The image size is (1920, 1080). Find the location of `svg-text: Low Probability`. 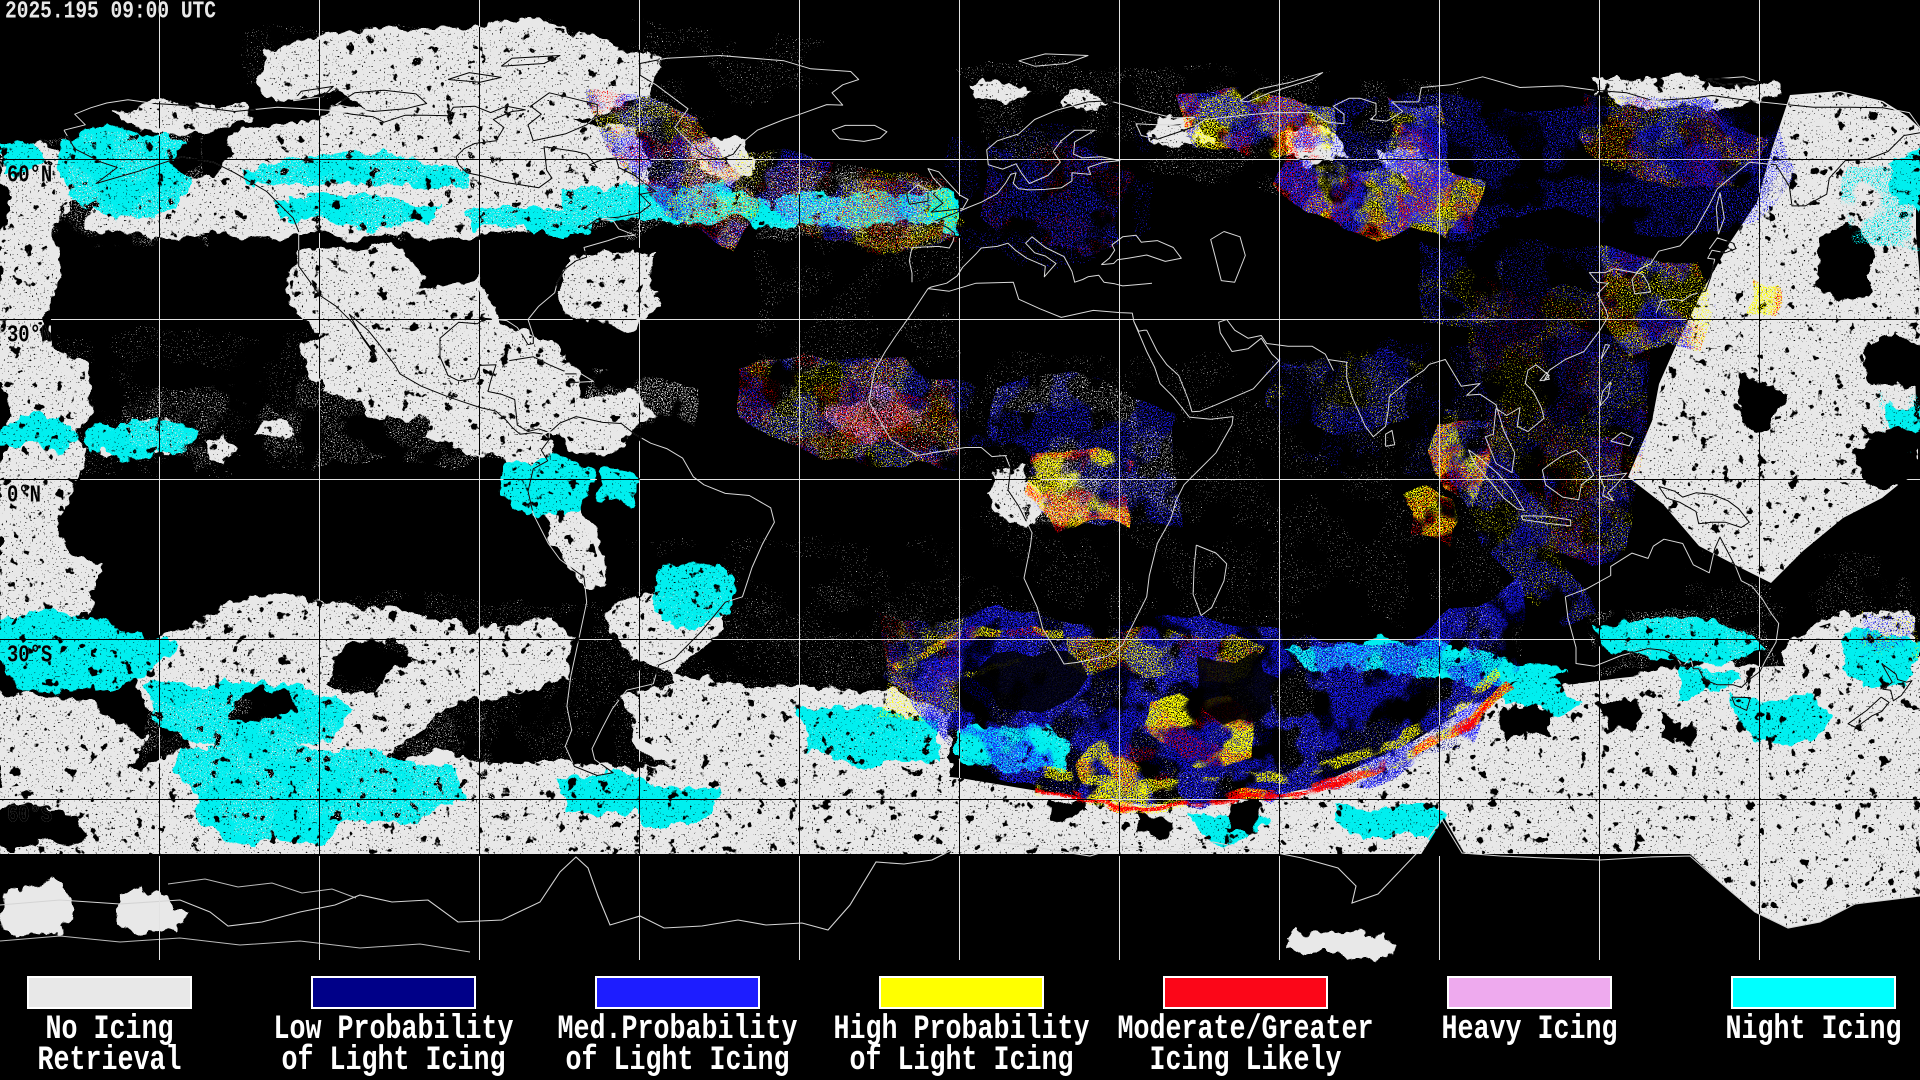

svg-text: Low Probability is located at coordinates (394, 1030).